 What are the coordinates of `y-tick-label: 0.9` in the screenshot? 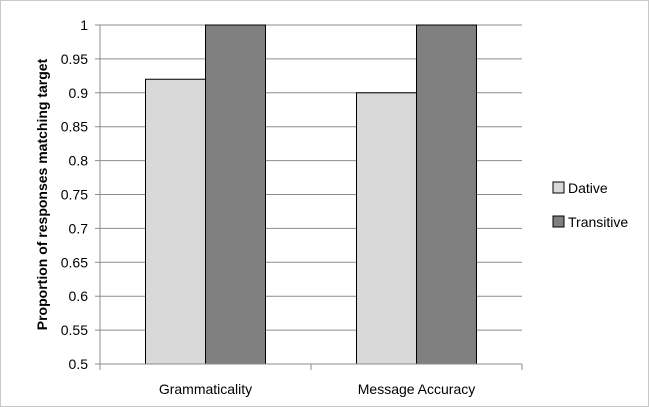 It's located at (79, 93).